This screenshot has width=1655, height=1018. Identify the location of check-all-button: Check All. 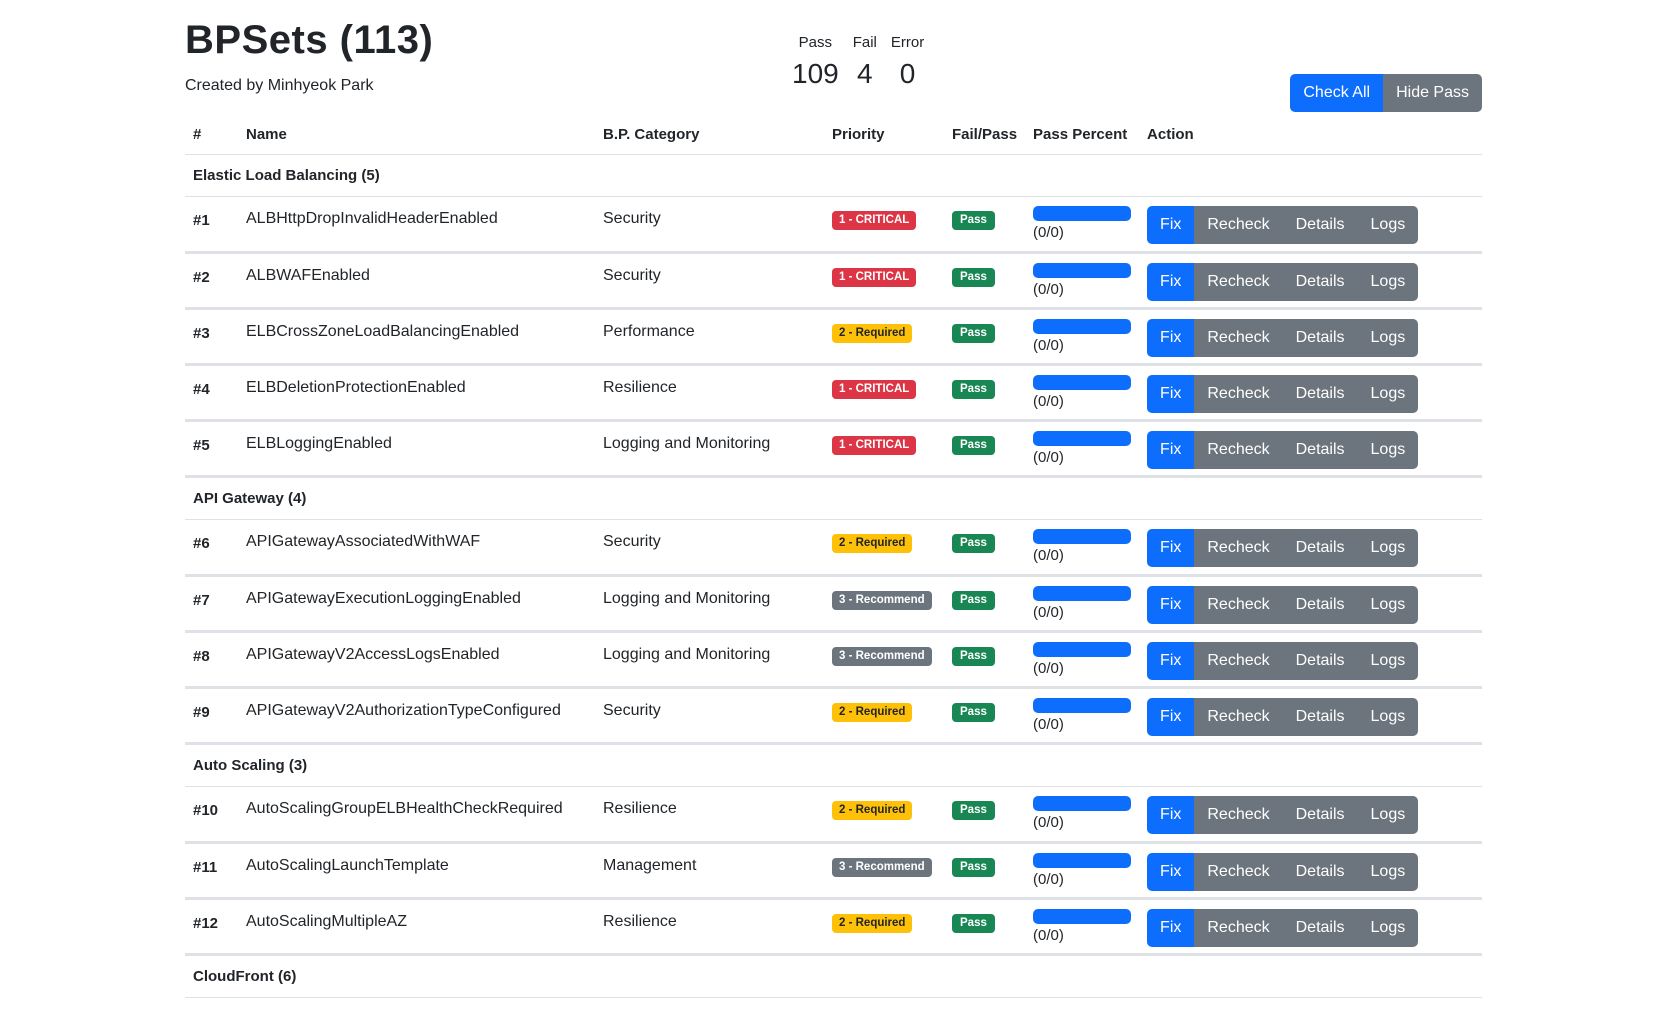
(1337, 93).